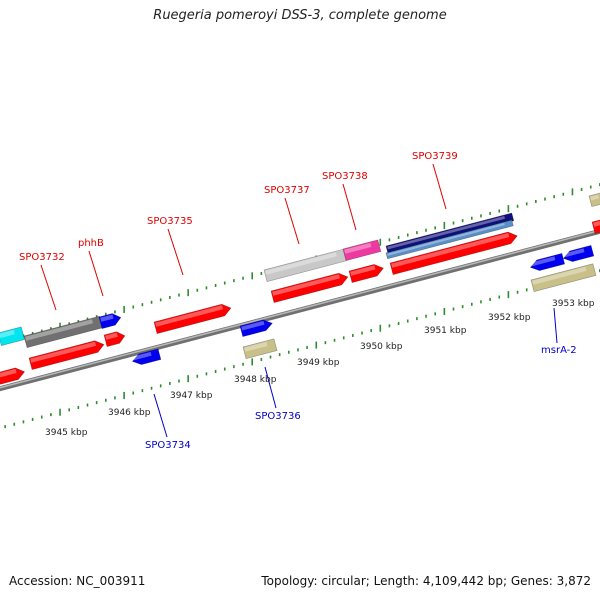 The image size is (600, 600). Describe the element at coordinates (300, 15) in the screenshot. I see `map-title: Ruegeria pomeroyi DSS-3, complete genome` at that location.